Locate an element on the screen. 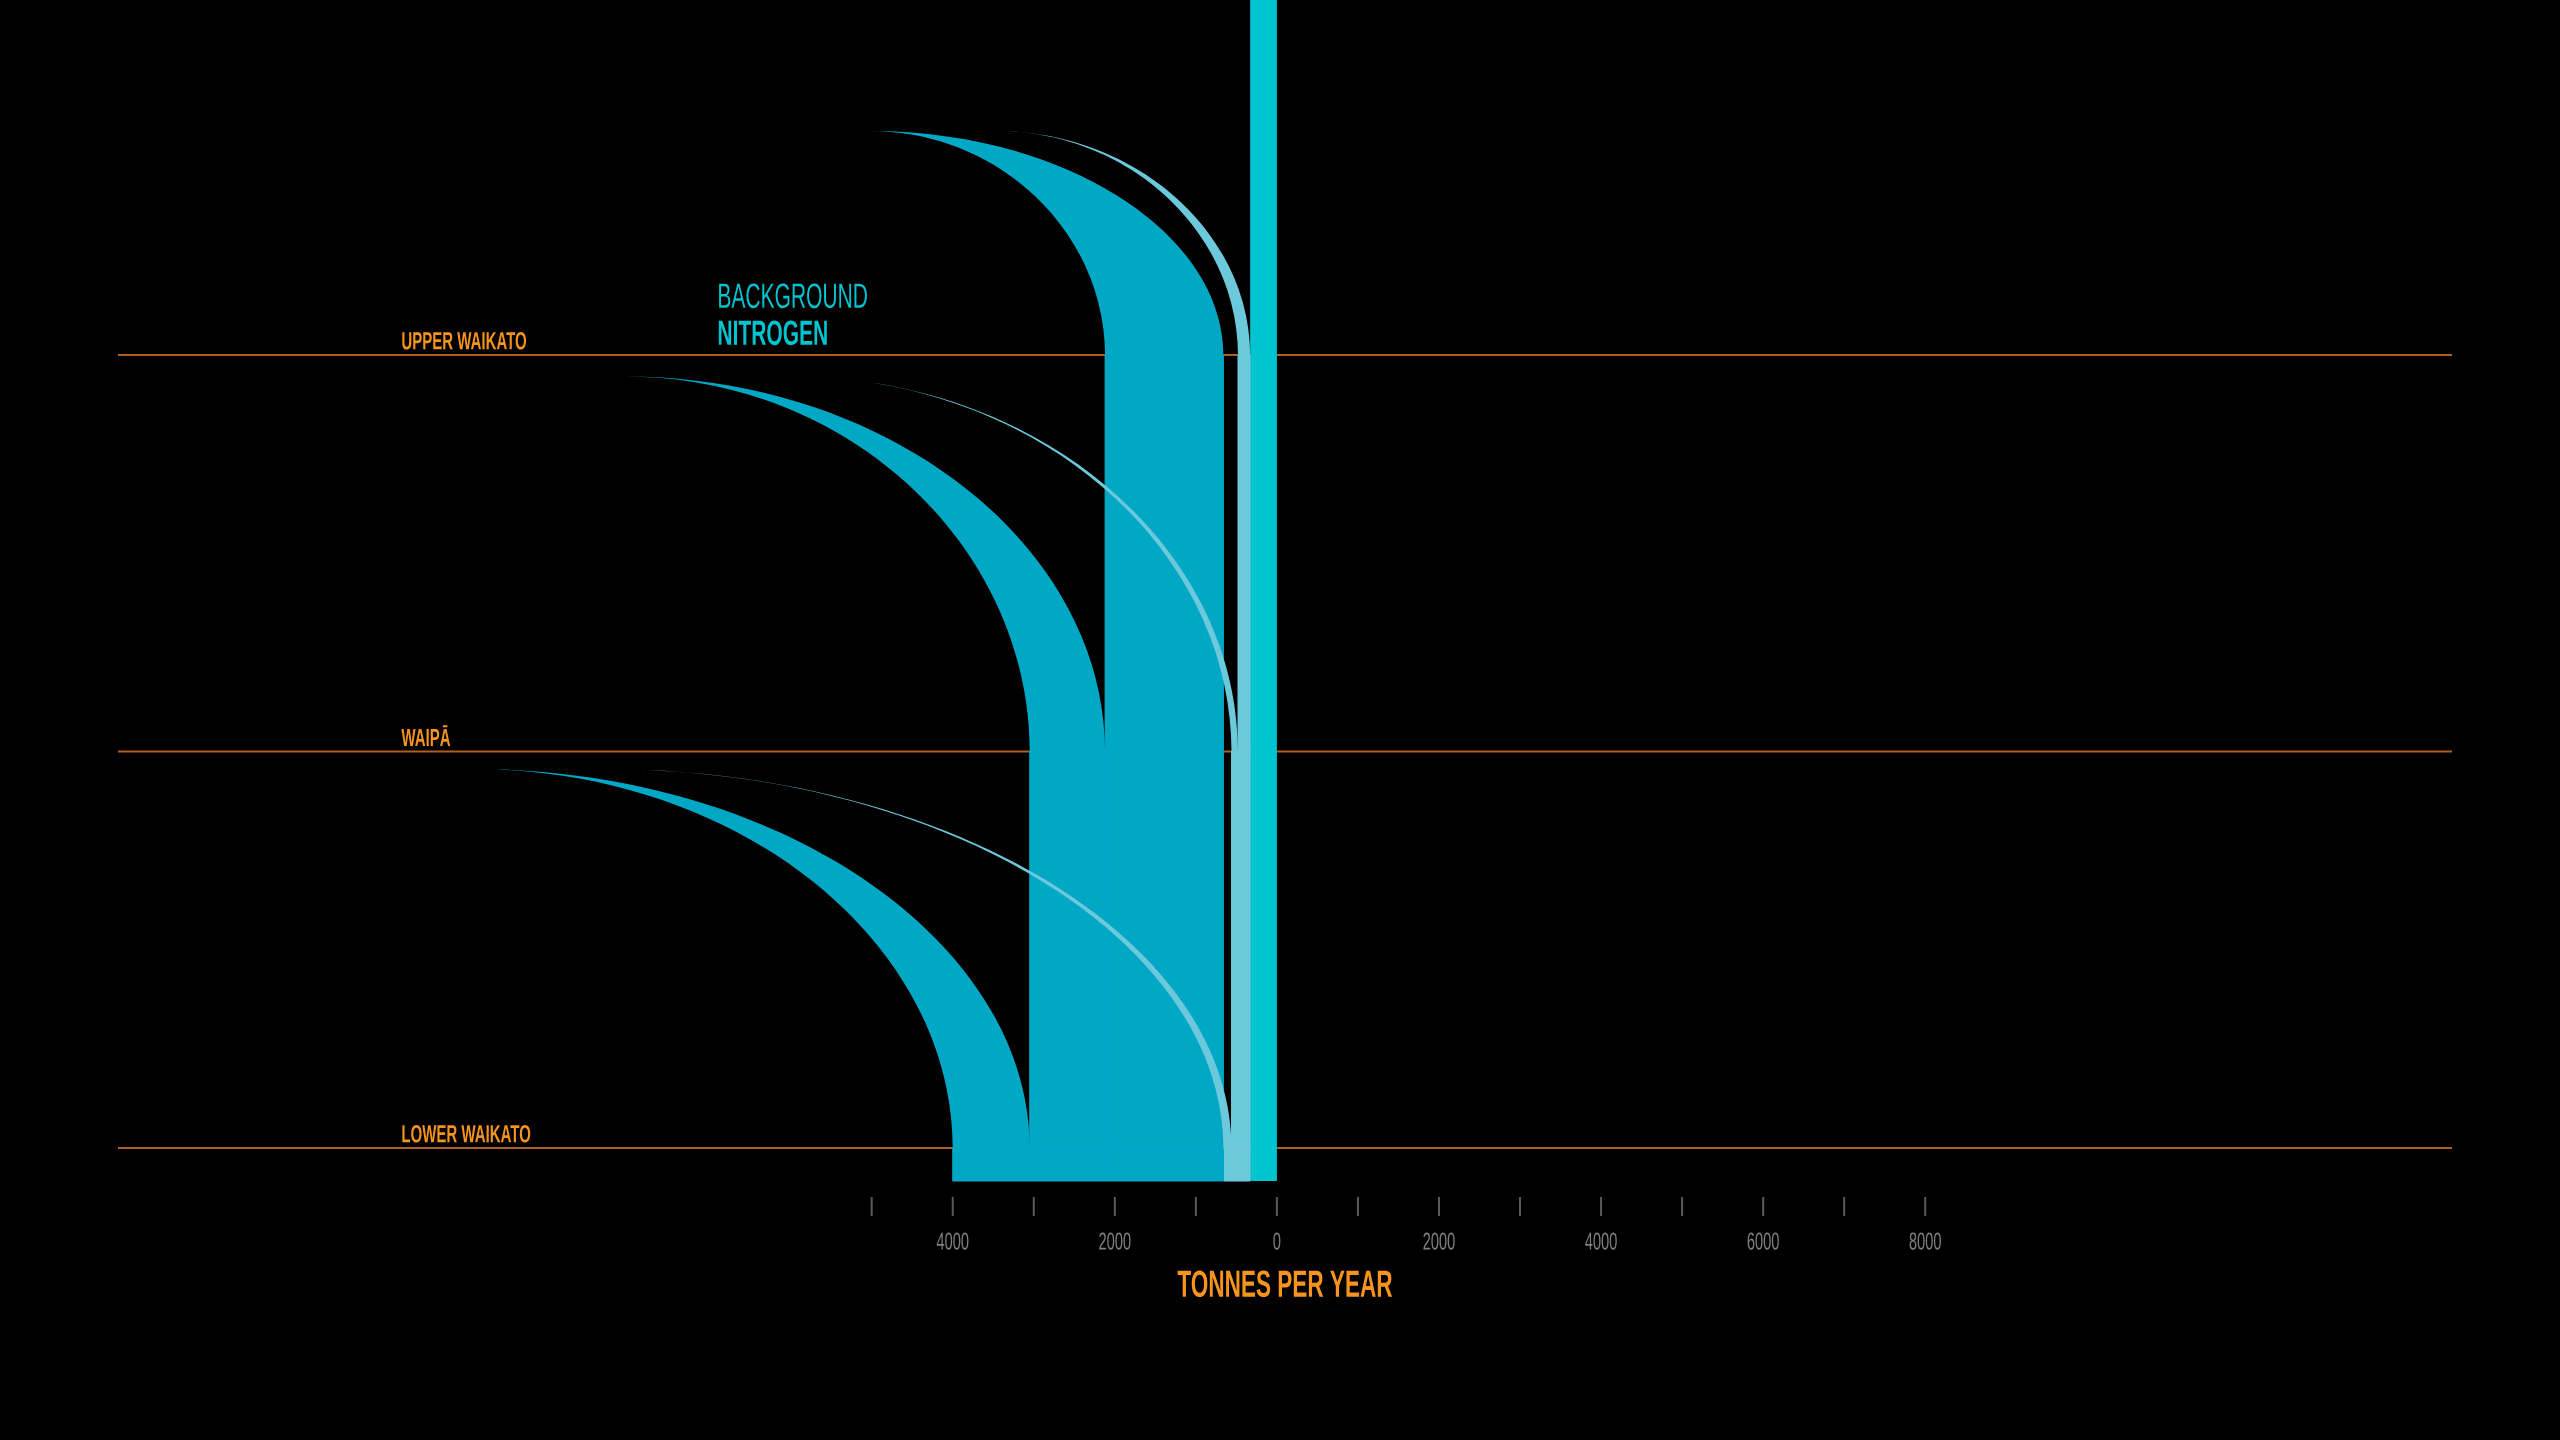  x-tick-label: 8000 is located at coordinates (1925, 1241).